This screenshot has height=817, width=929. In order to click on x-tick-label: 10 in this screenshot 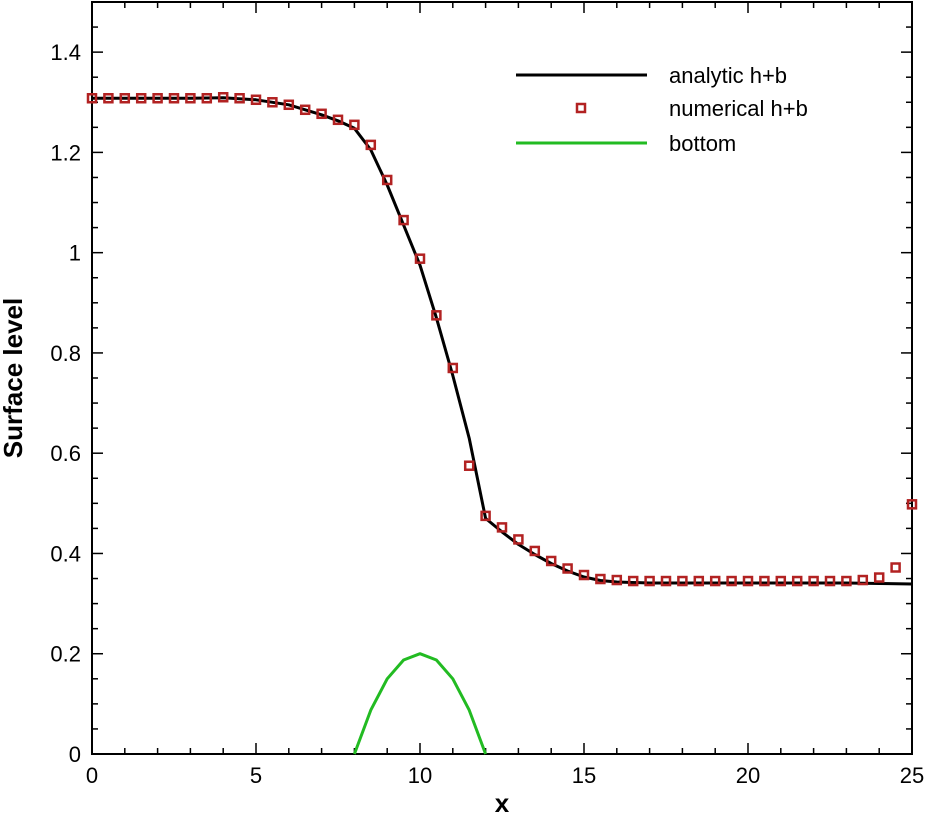, I will do `click(420, 775)`.